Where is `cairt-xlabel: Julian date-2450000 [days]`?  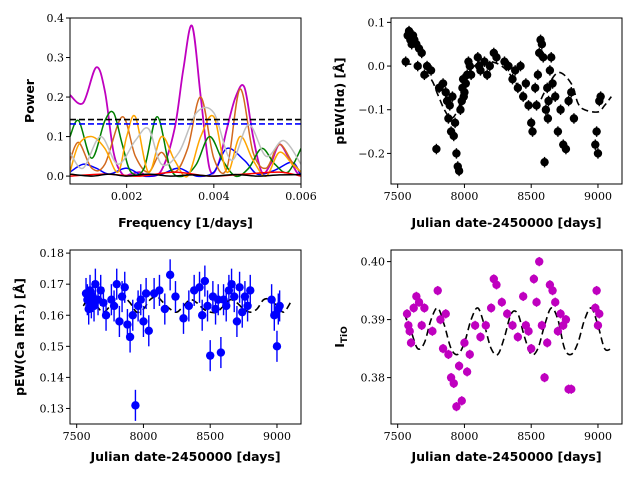 cairt-xlabel: Julian date-2450000 [days] is located at coordinates (184, 456).